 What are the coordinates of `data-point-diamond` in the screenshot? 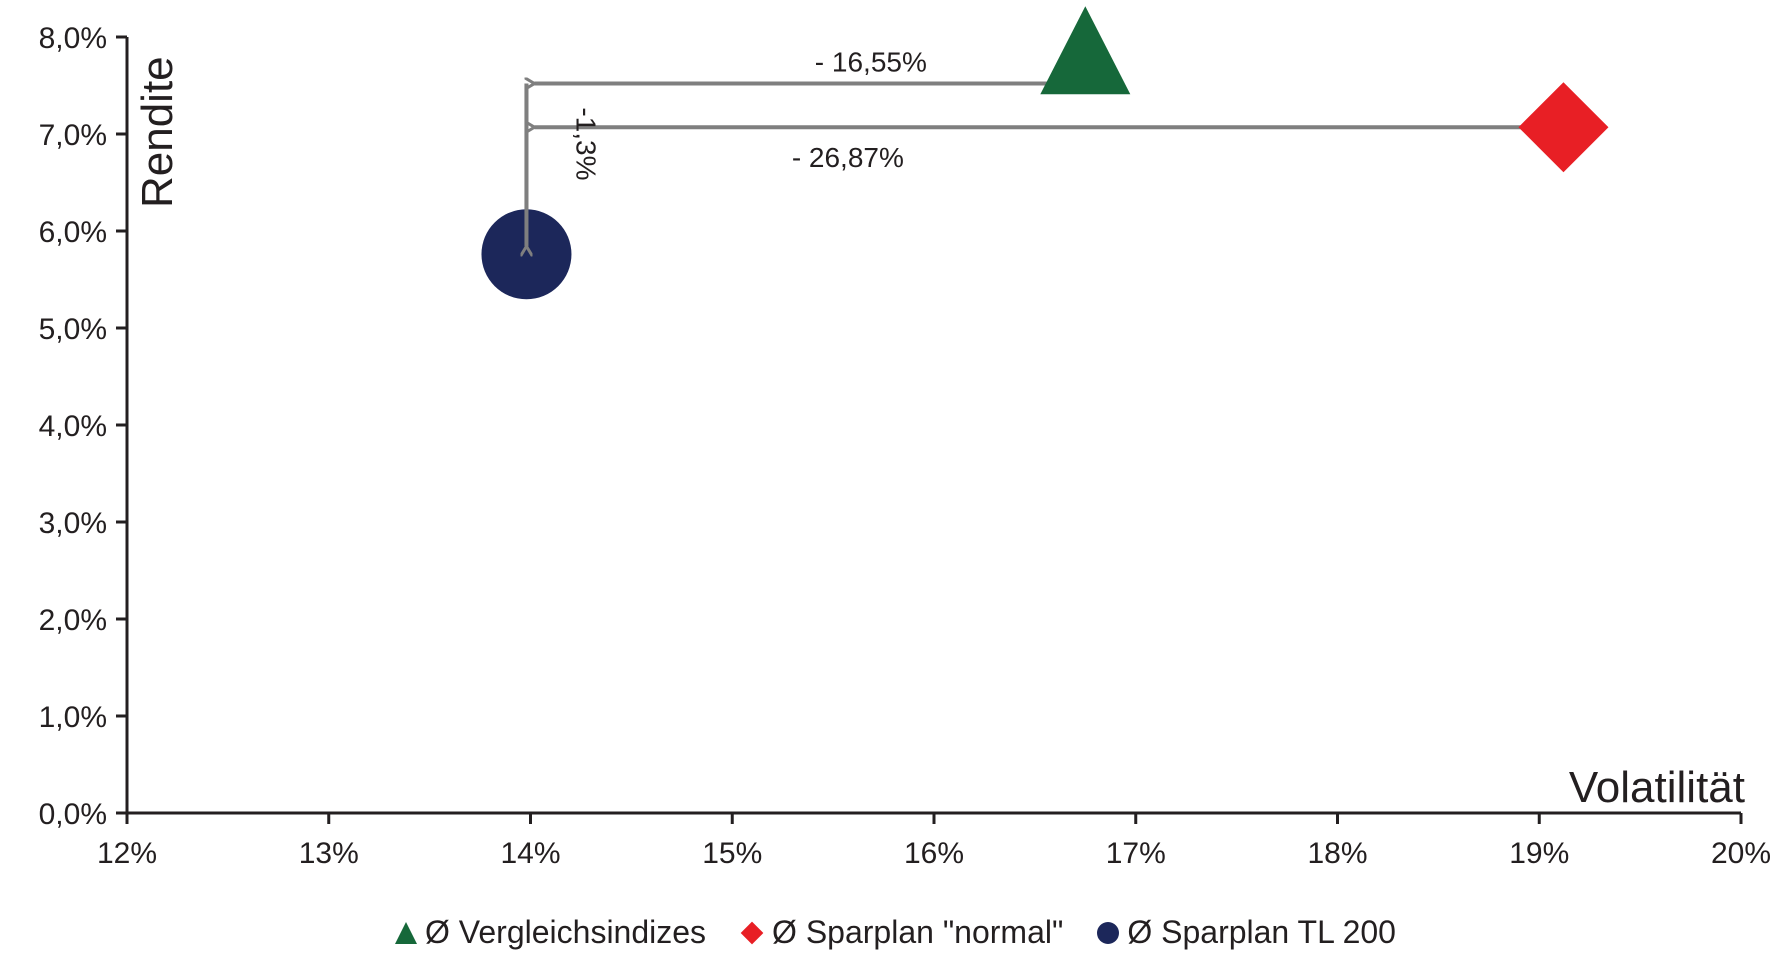 It's located at (1563, 127).